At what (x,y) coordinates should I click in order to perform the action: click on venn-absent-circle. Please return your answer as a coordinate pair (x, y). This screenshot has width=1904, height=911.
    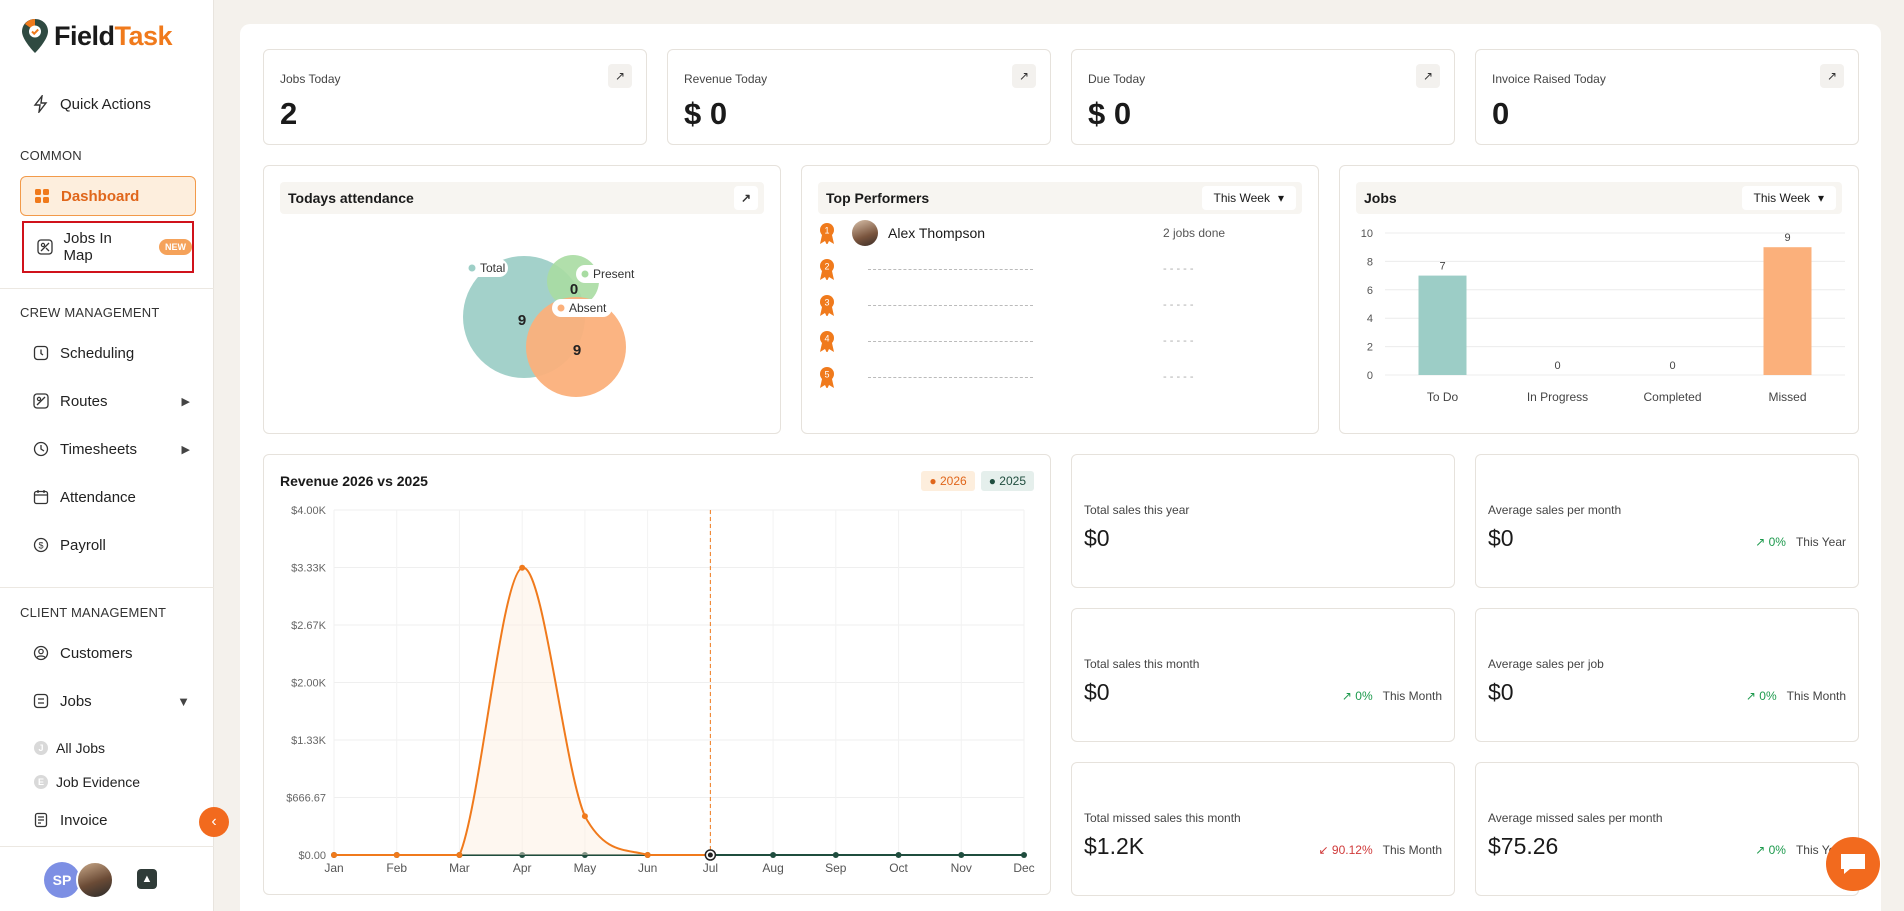
    Looking at the image, I should click on (576, 347).